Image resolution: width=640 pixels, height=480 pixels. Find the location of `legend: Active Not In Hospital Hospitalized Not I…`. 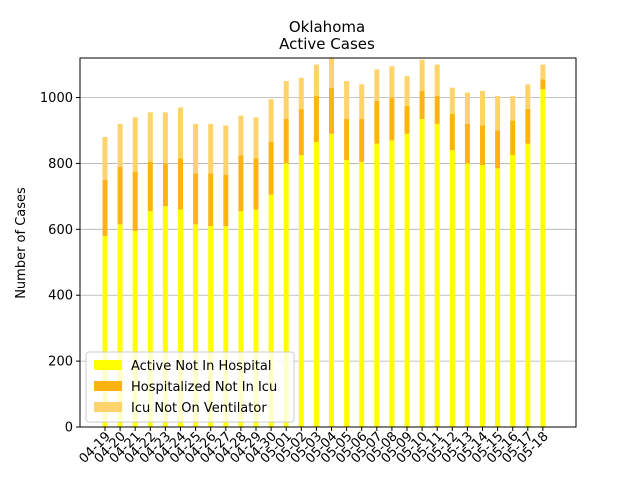

legend: Active Not In Hospital Hospitalized Not I… is located at coordinates (190, 387).